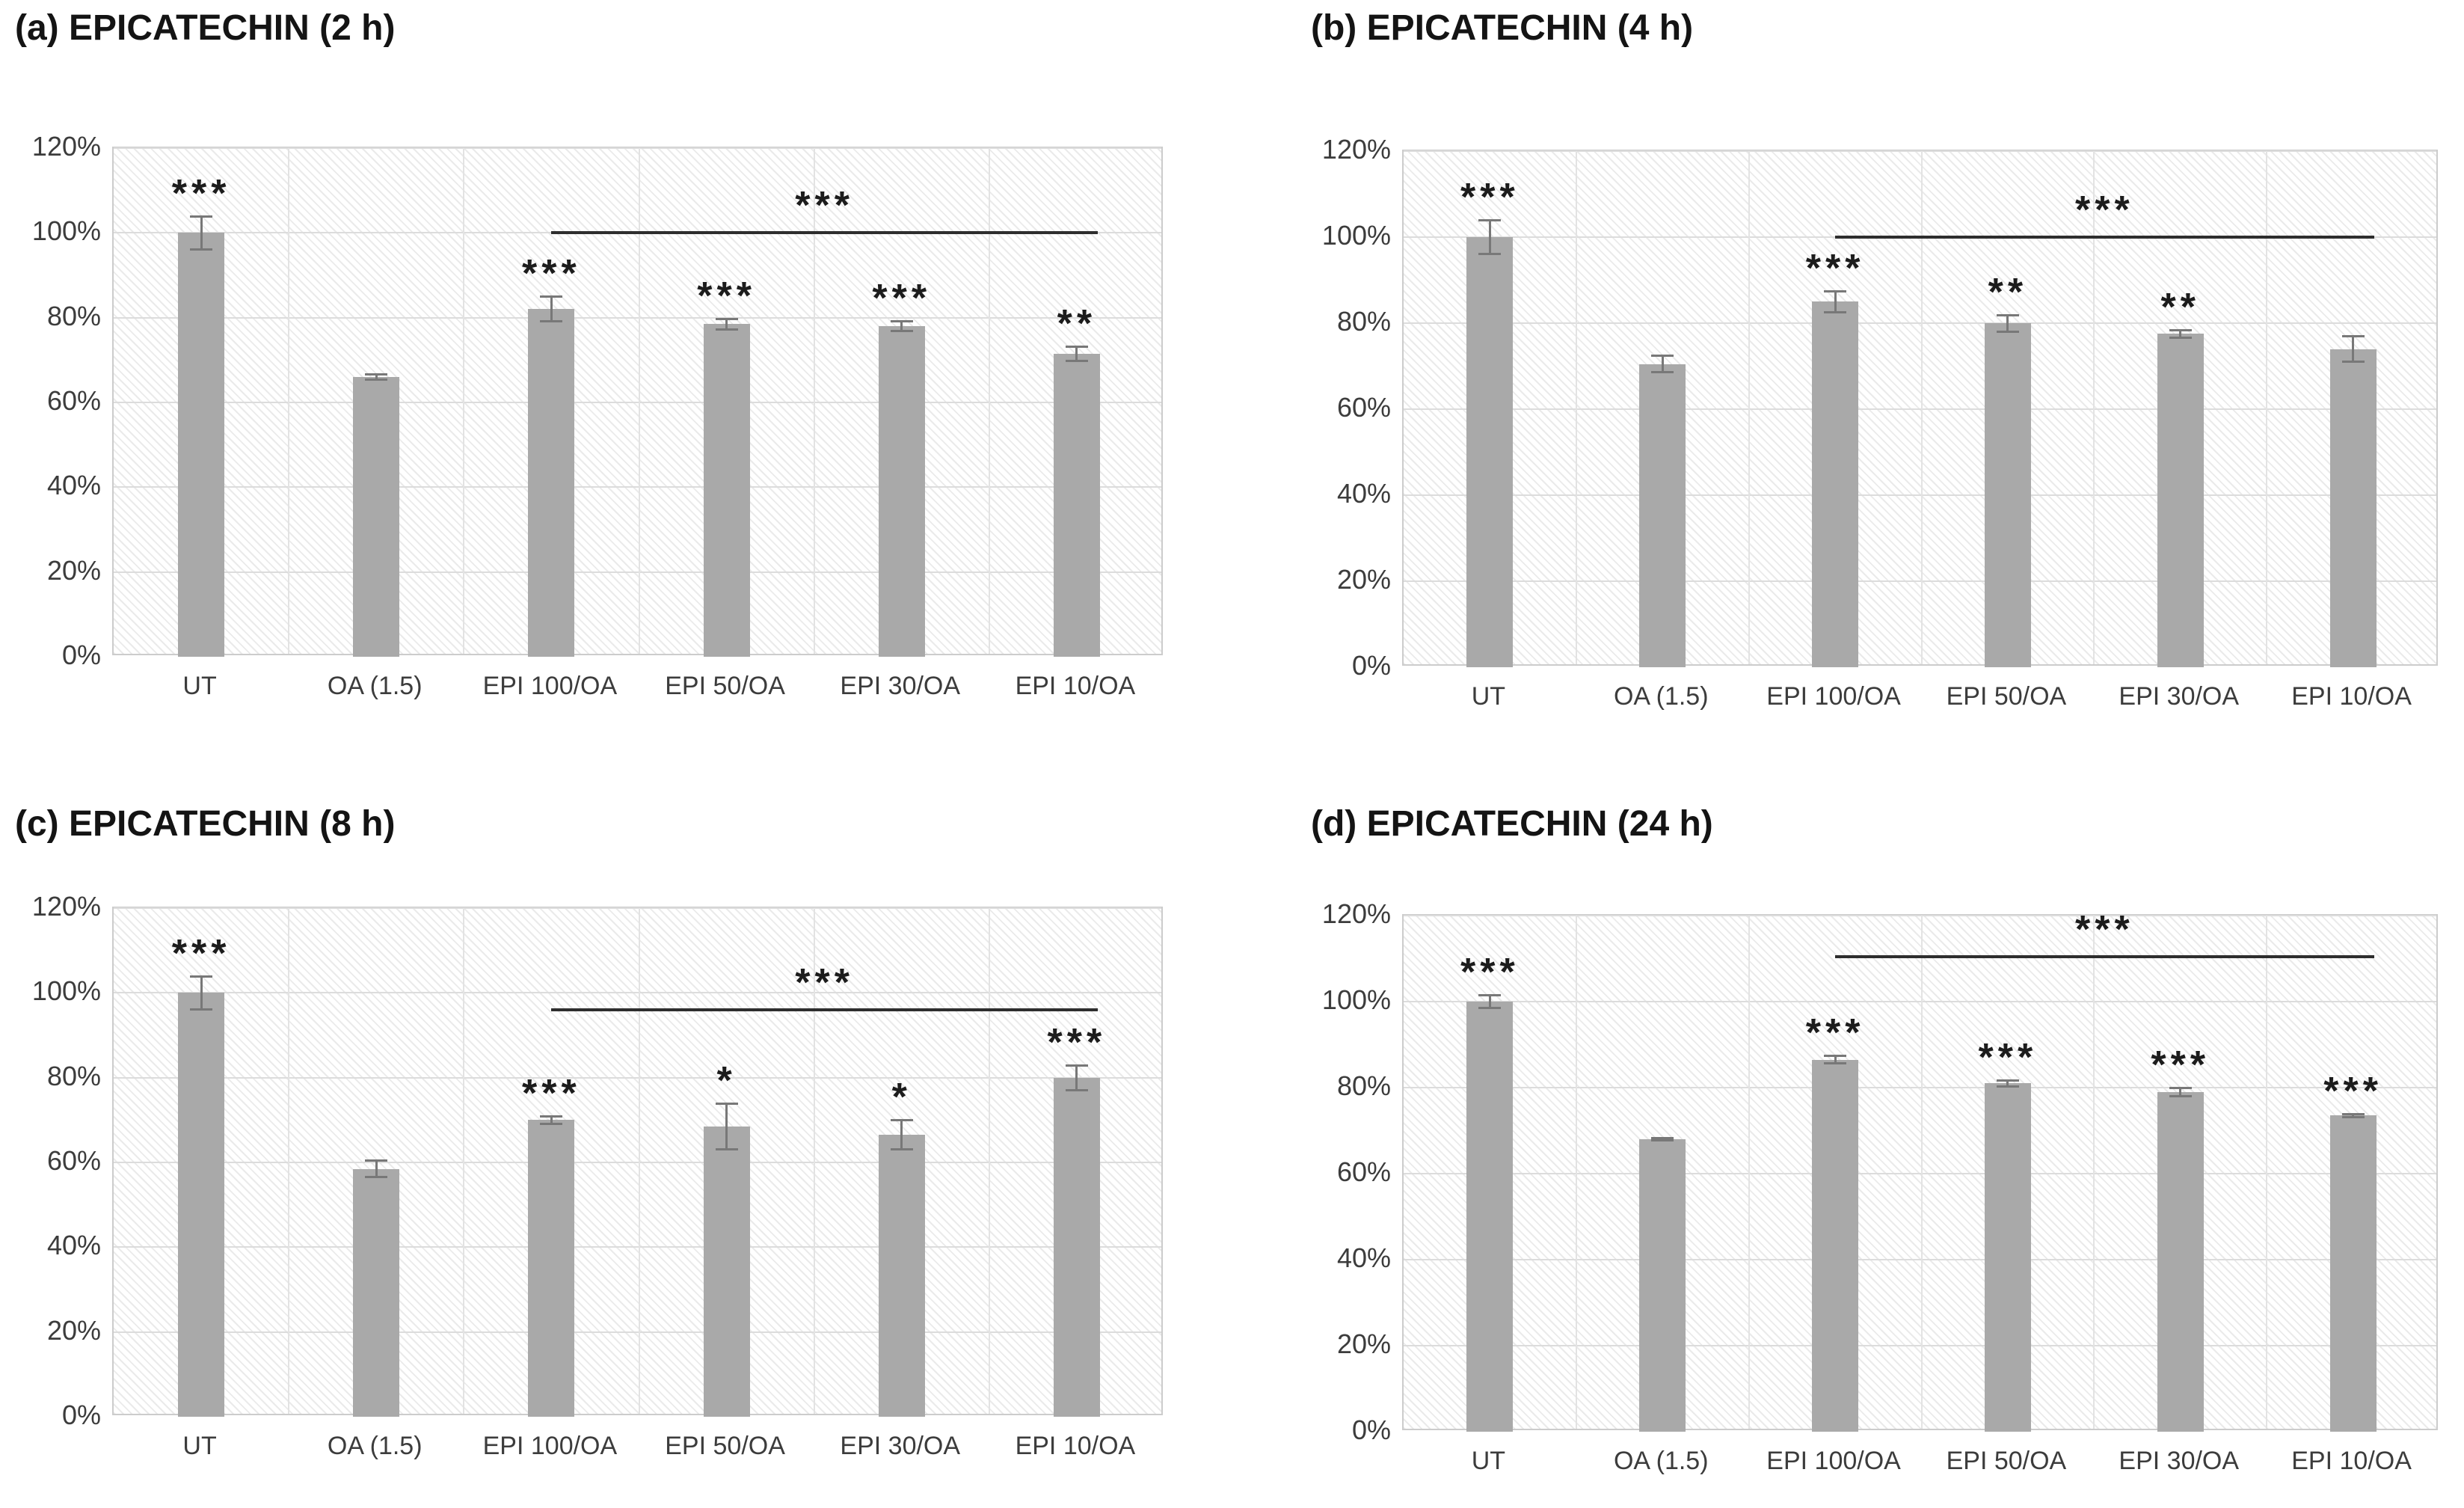 Image resolution: width=2464 pixels, height=1508 pixels. What do you see at coordinates (725, 1446) in the screenshot?
I see `x-axis-category-label: EPI 50/OA` at bounding box center [725, 1446].